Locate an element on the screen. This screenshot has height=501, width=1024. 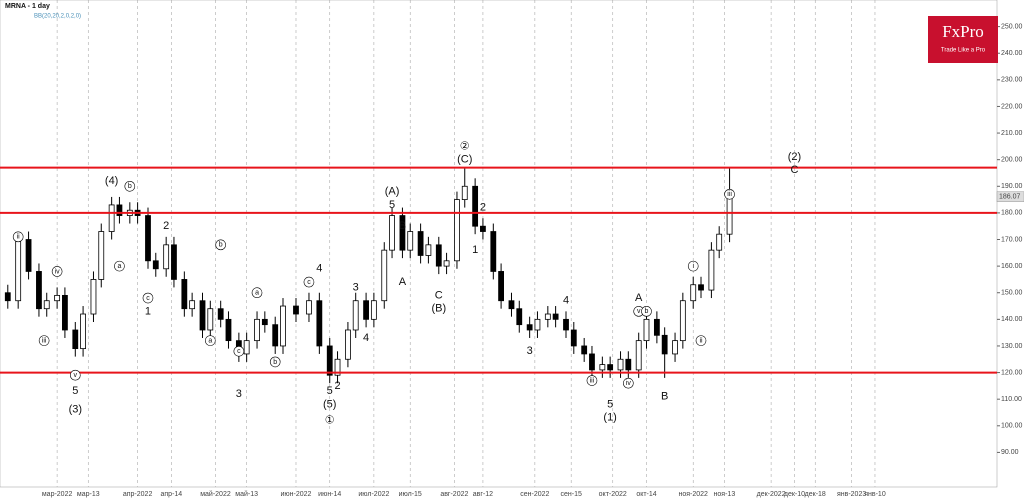
y-tick-label: 170.00 is located at coordinates (1012, 239).